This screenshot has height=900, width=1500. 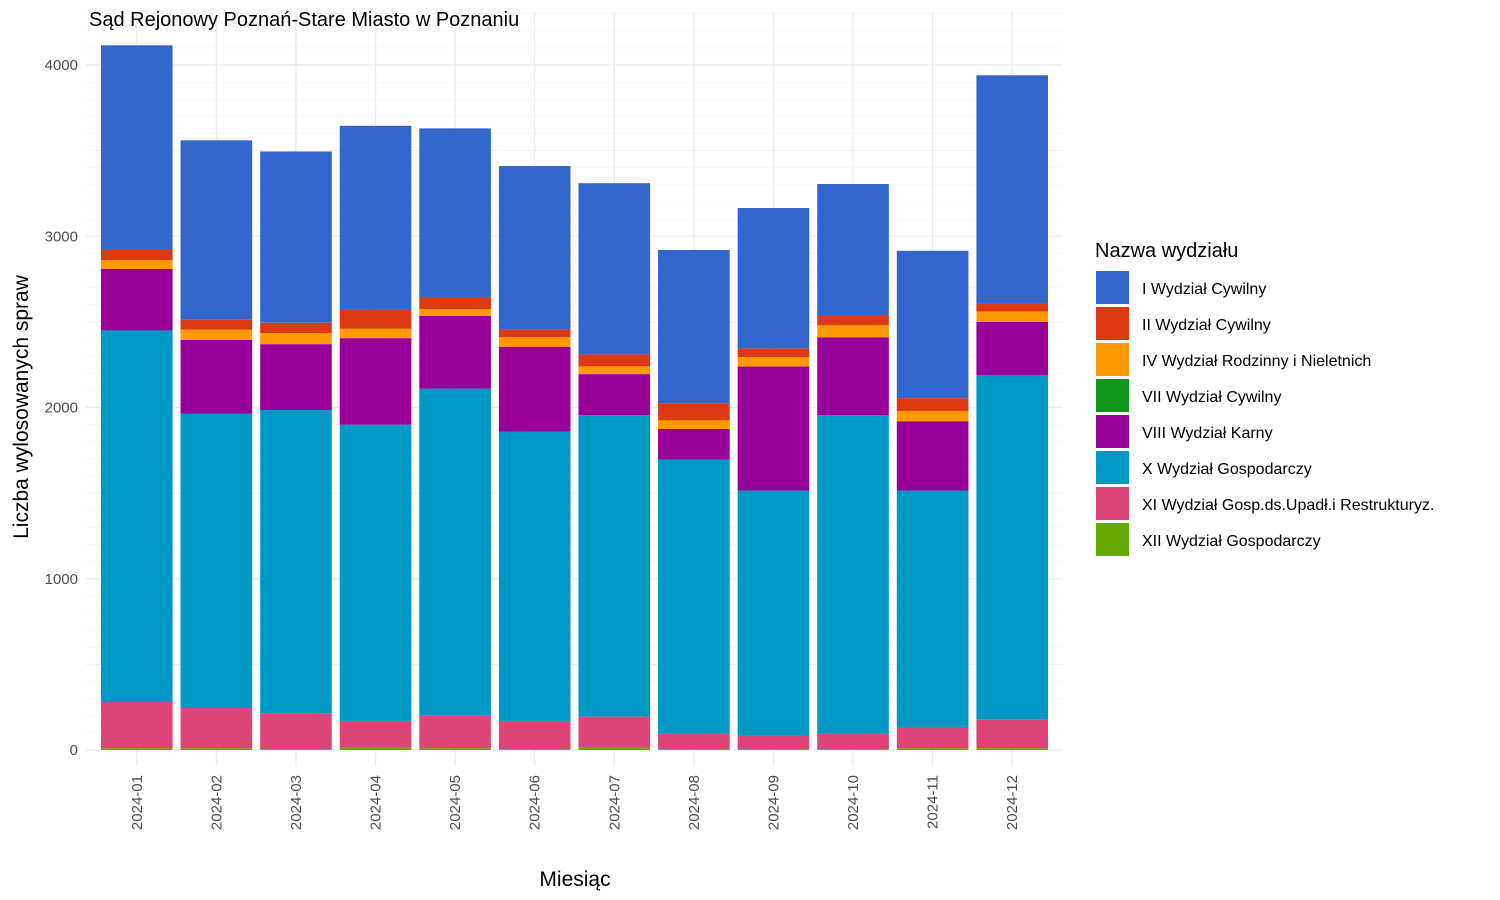 I want to click on x-tick-label: 2024-09, so click(x=773, y=802).